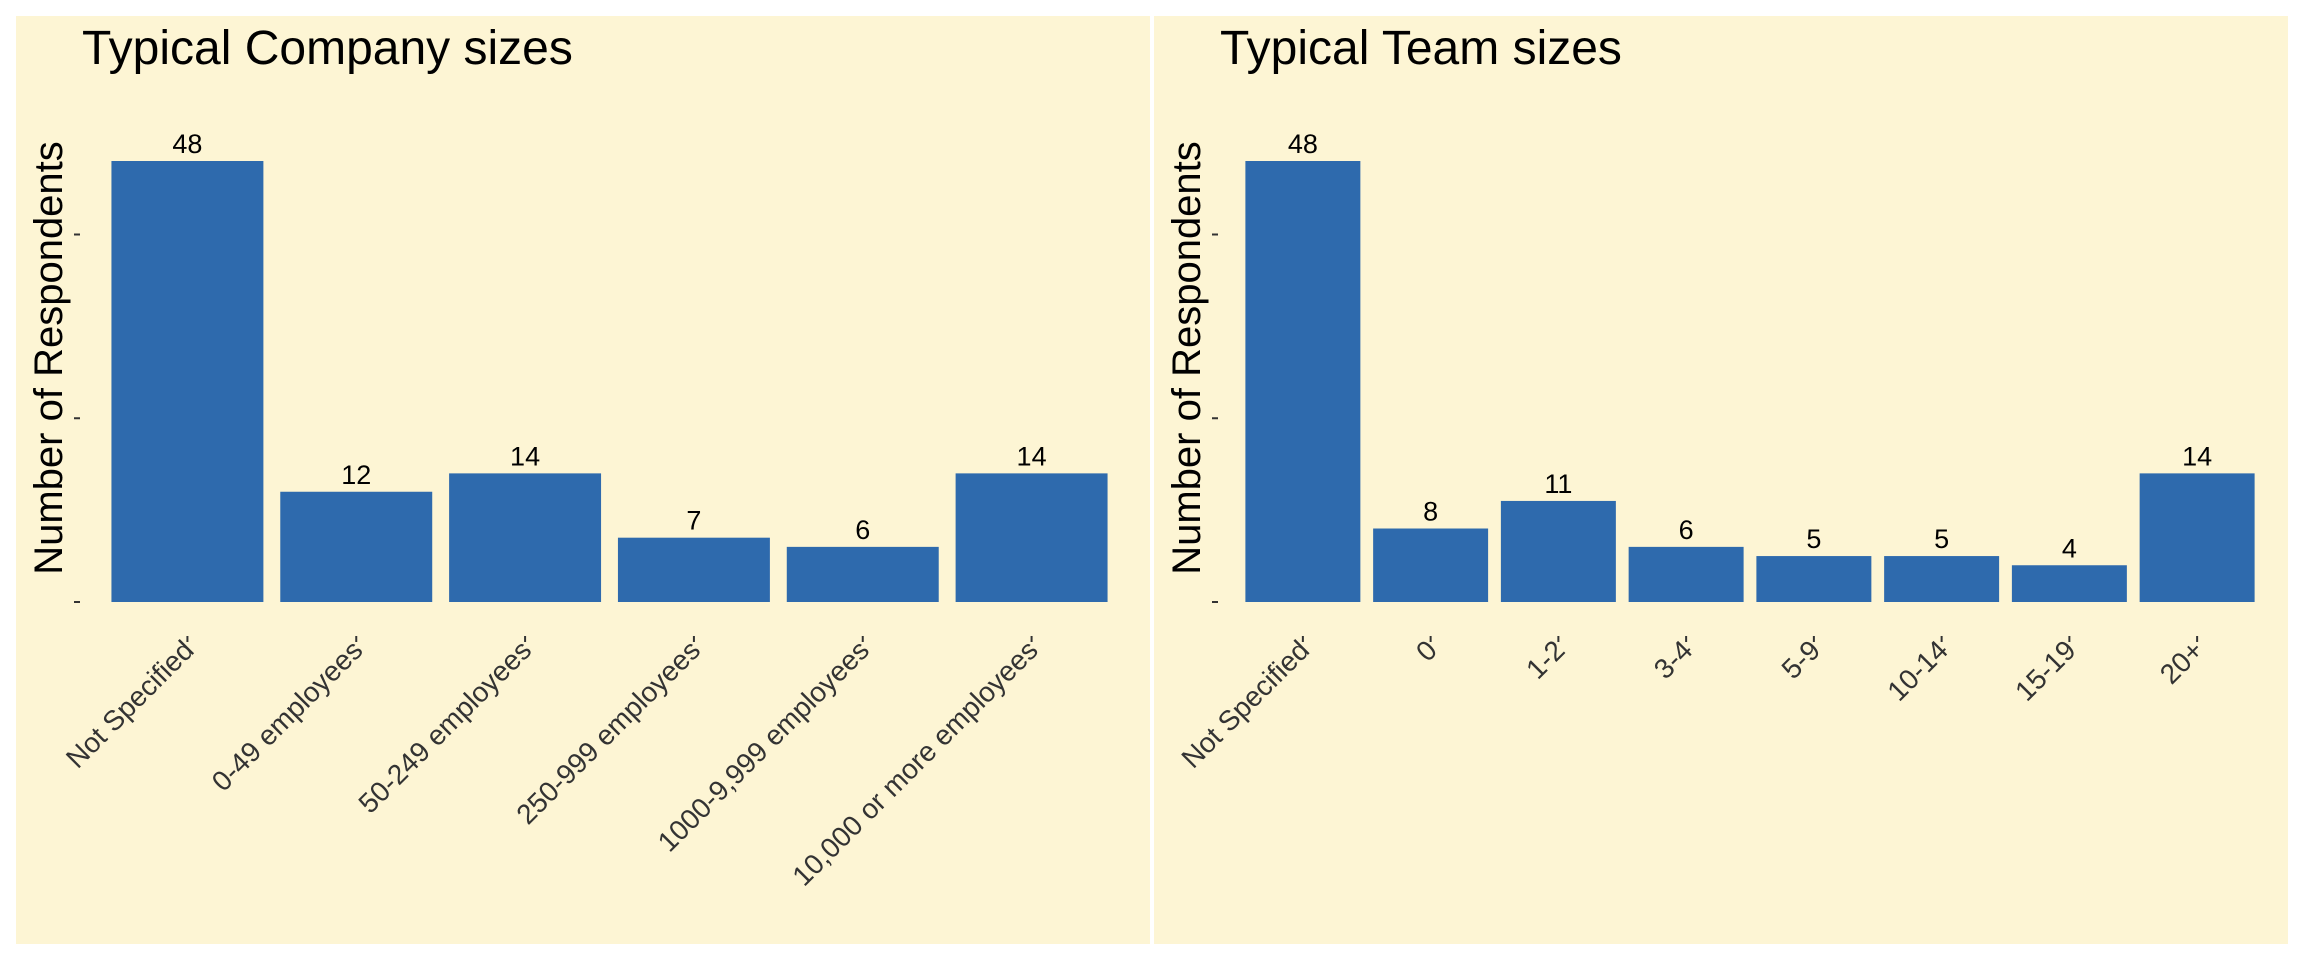  What do you see at coordinates (327, 48) in the screenshot?
I see `chart-title: Typical Company sizes` at bounding box center [327, 48].